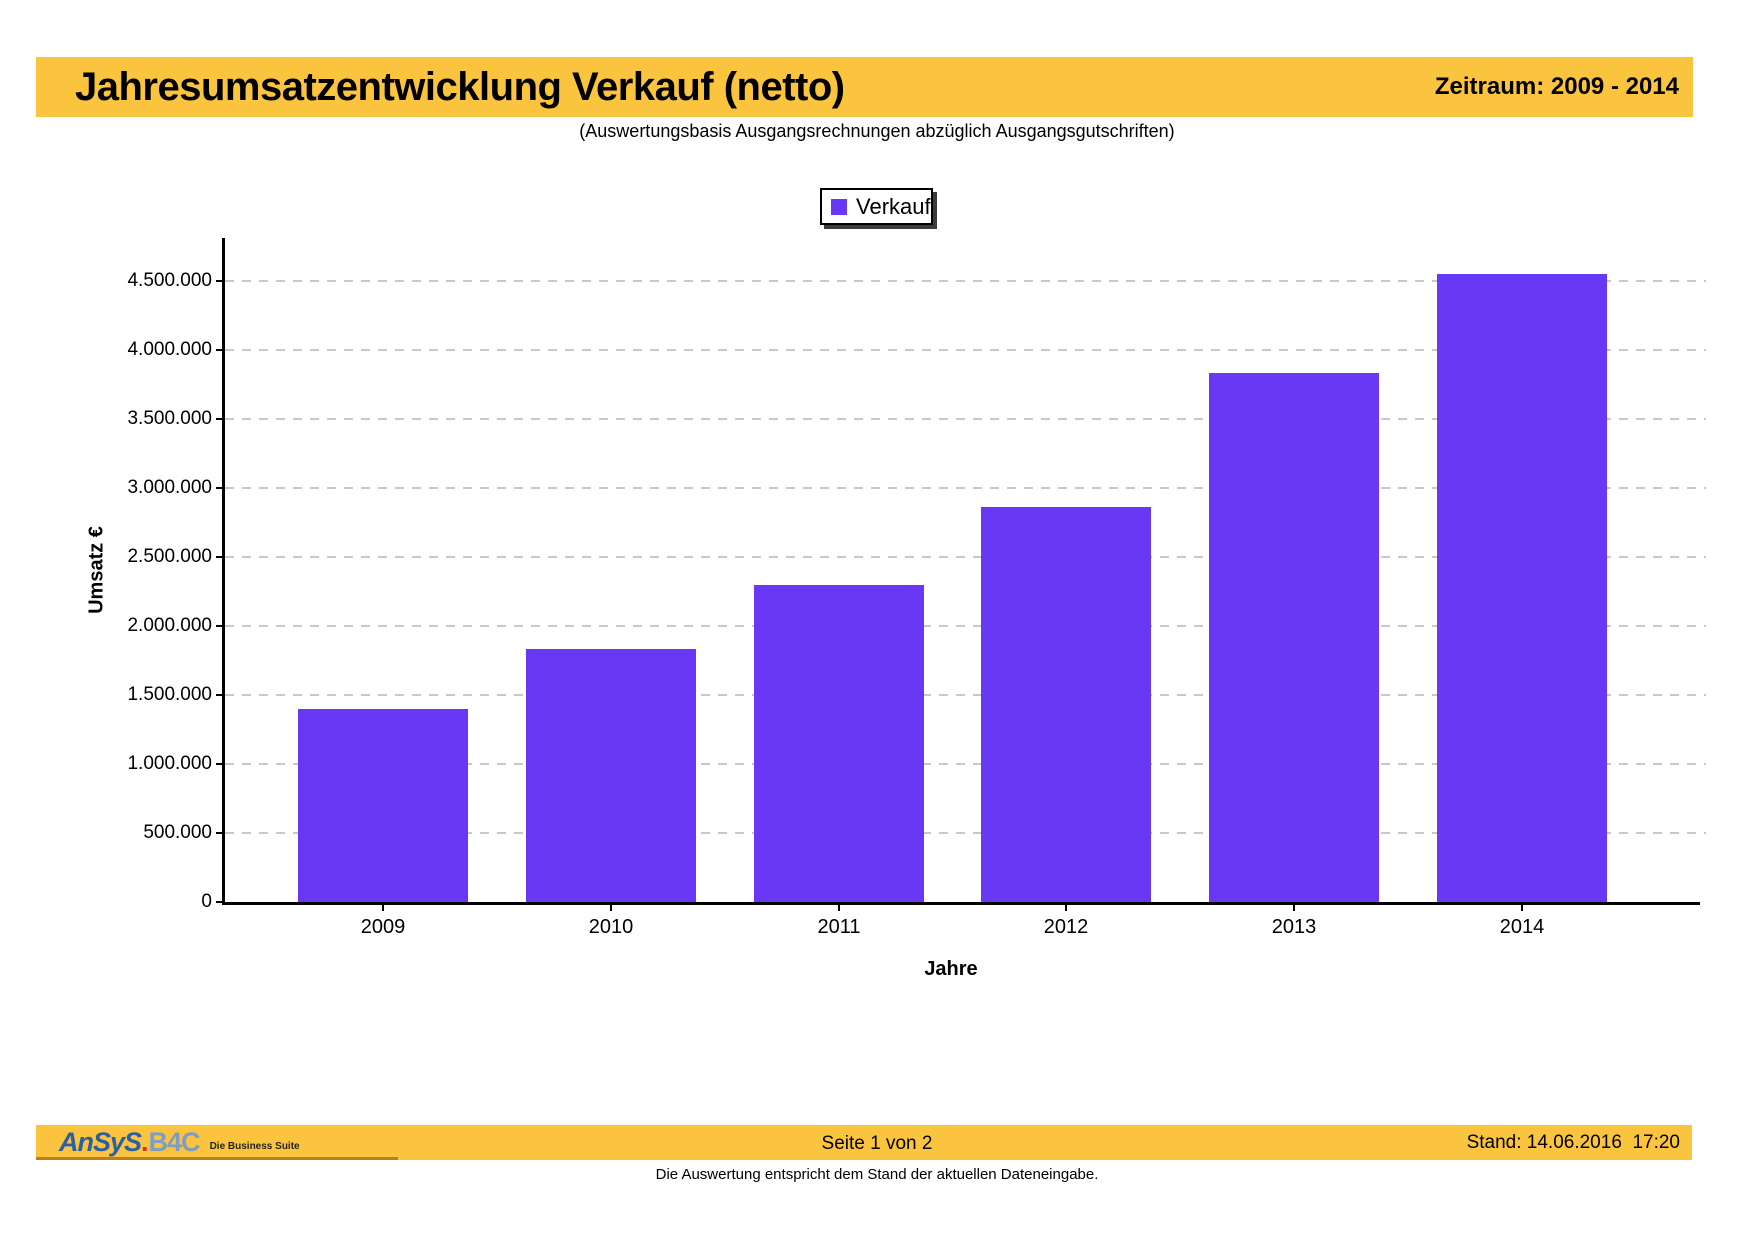 The image size is (1754, 1240). Describe the element at coordinates (383, 927) in the screenshot. I see `x-tick-label: 2009` at that location.